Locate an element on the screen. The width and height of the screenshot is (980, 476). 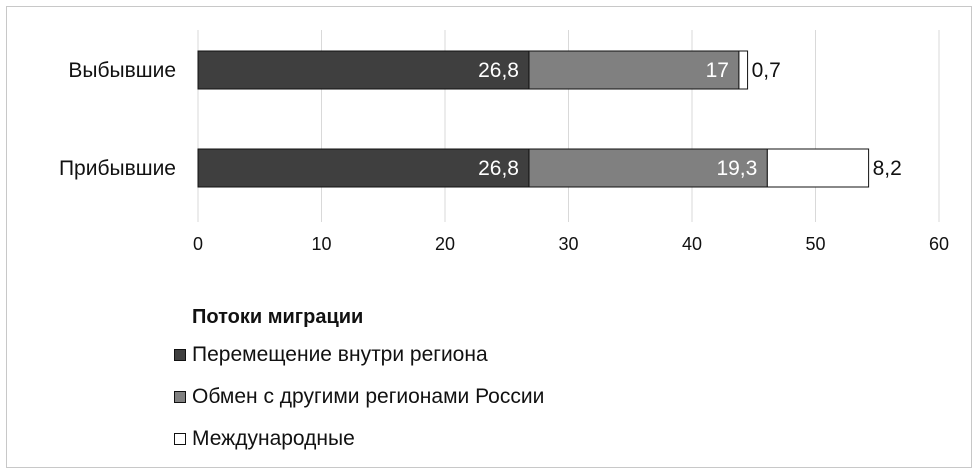
category-label: Выбывшие is located at coordinates (122, 70).